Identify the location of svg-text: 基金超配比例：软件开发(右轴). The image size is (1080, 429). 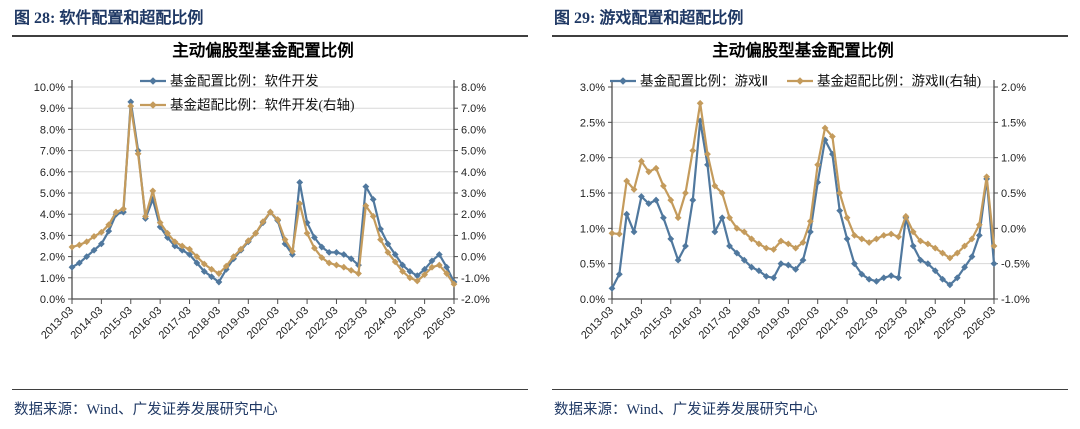
(262, 105).